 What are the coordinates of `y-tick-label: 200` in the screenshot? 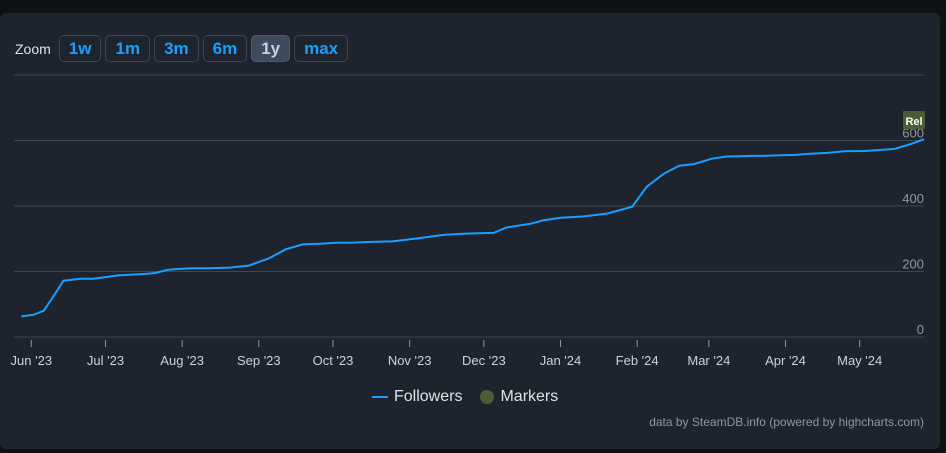 It's located at (913, 264).